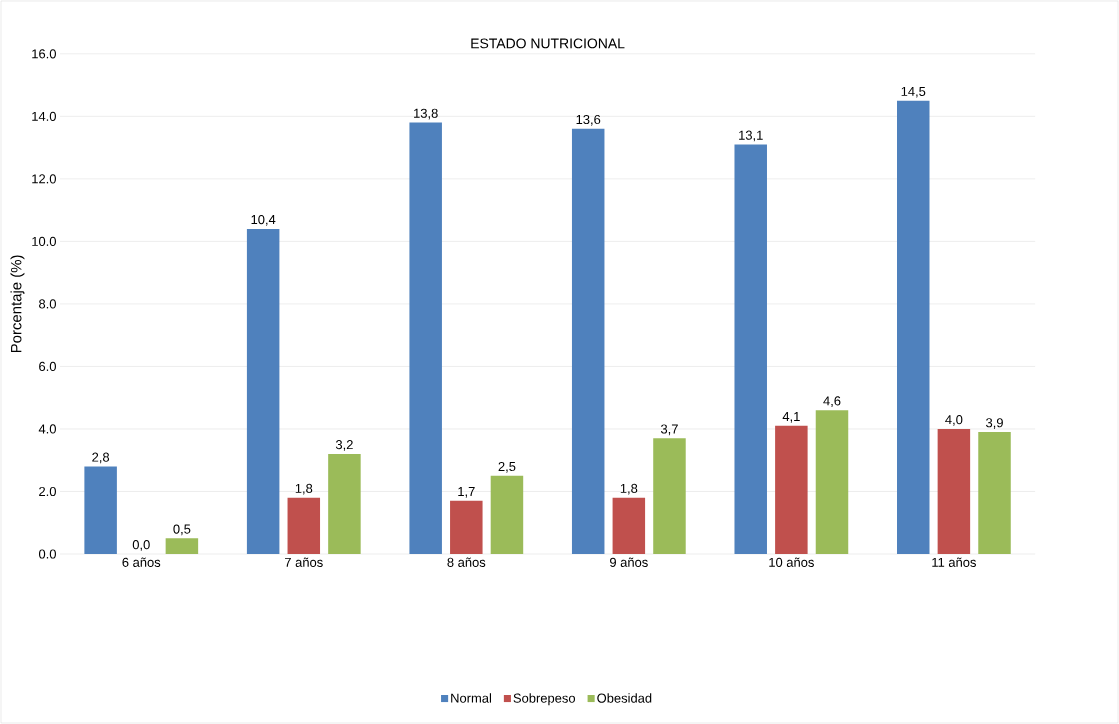  What do you see at coordinates (304, 562) in the screenshot?
I see `x-tick-label: 7 años` at bounding box center [304, 562].